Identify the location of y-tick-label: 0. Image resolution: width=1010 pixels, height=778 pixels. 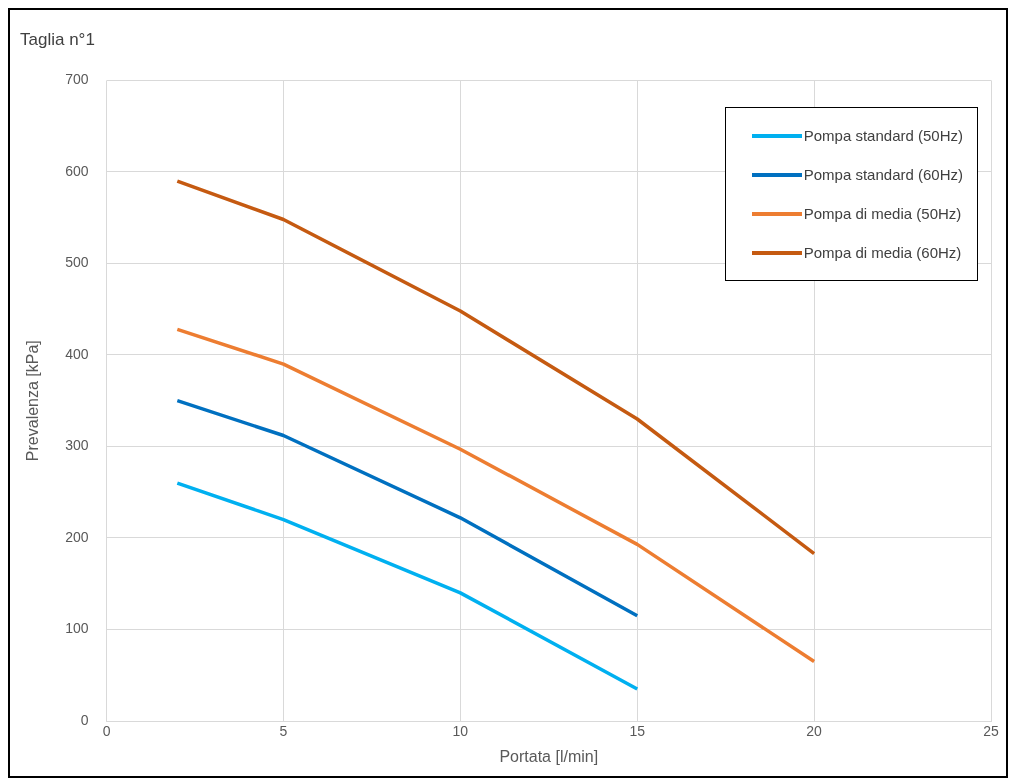
(84, 719).